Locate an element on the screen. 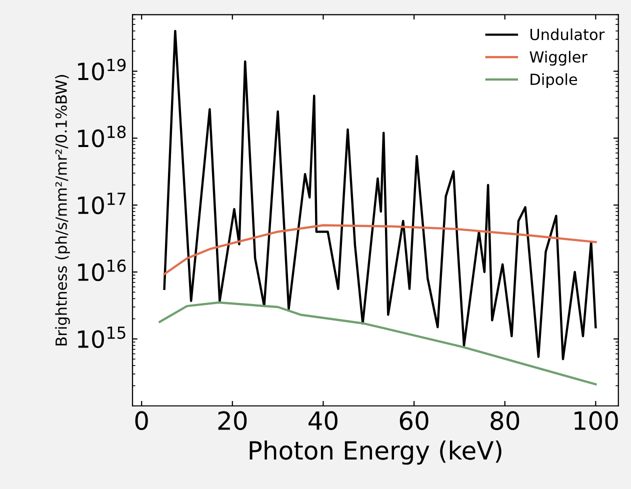 Image resolution: width=631 pixels, height=489 pixels. x-tick-label: 60 is located at coordinates (414, 420).